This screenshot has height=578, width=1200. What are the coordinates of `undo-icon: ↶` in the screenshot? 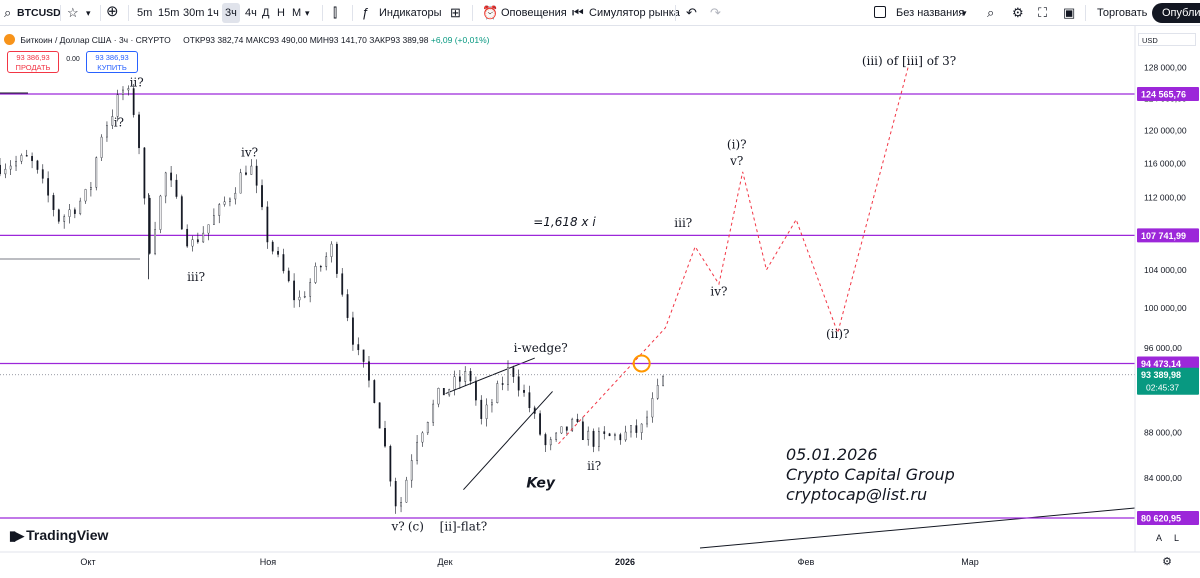 It's located at (691, 12).